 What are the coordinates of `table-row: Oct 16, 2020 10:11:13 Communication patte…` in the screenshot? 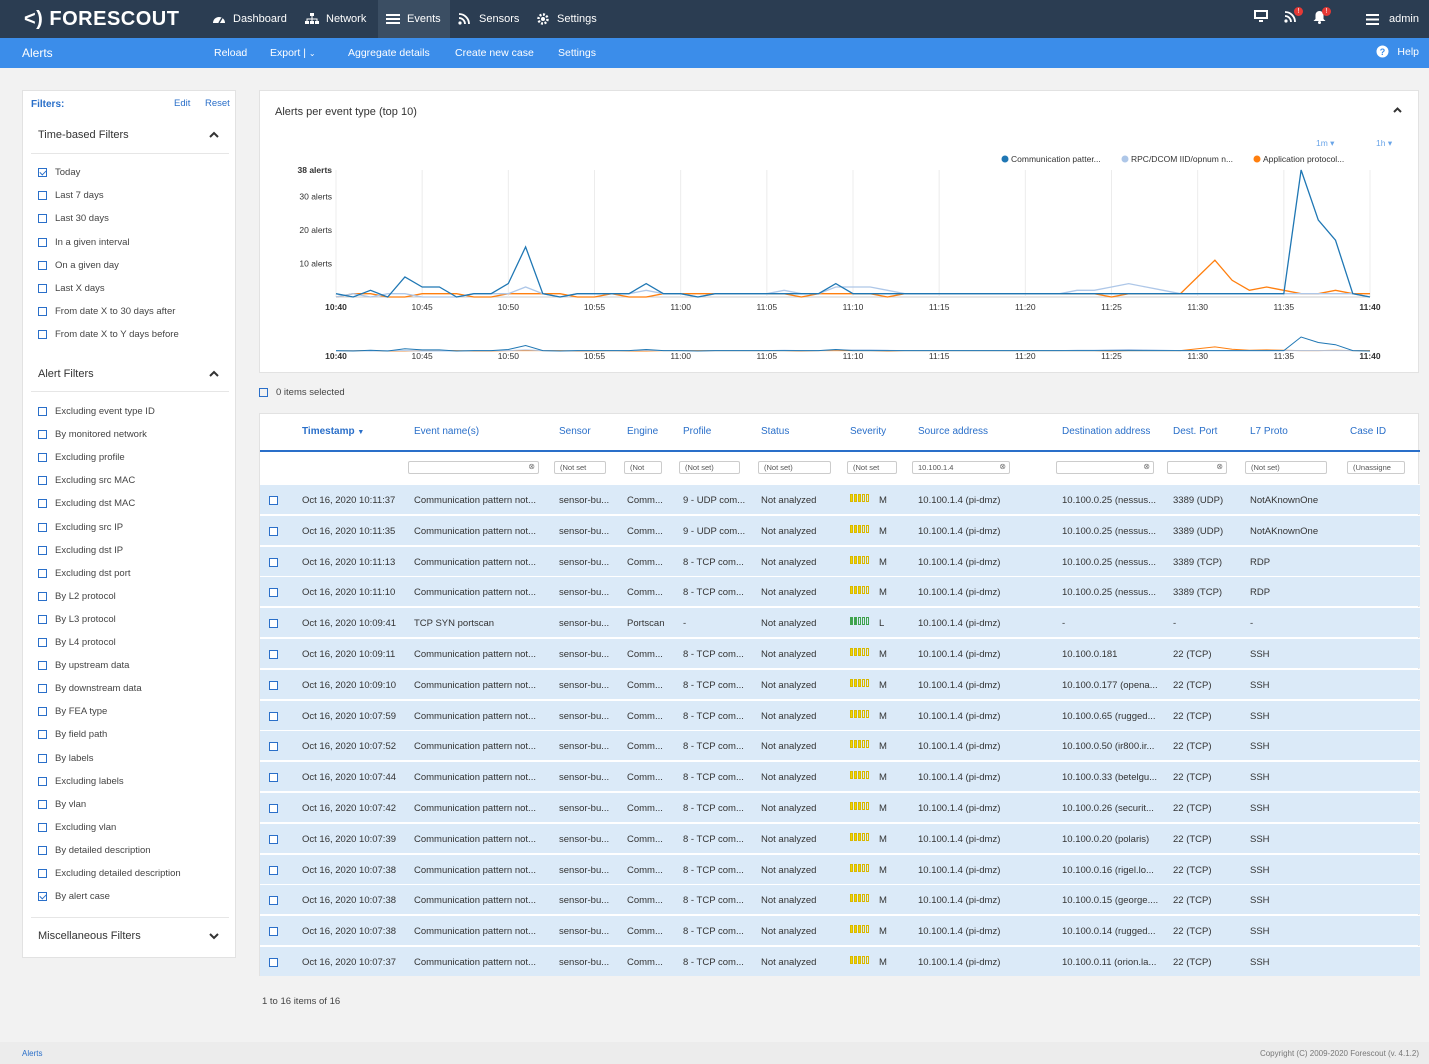 It's located at (840, 560).